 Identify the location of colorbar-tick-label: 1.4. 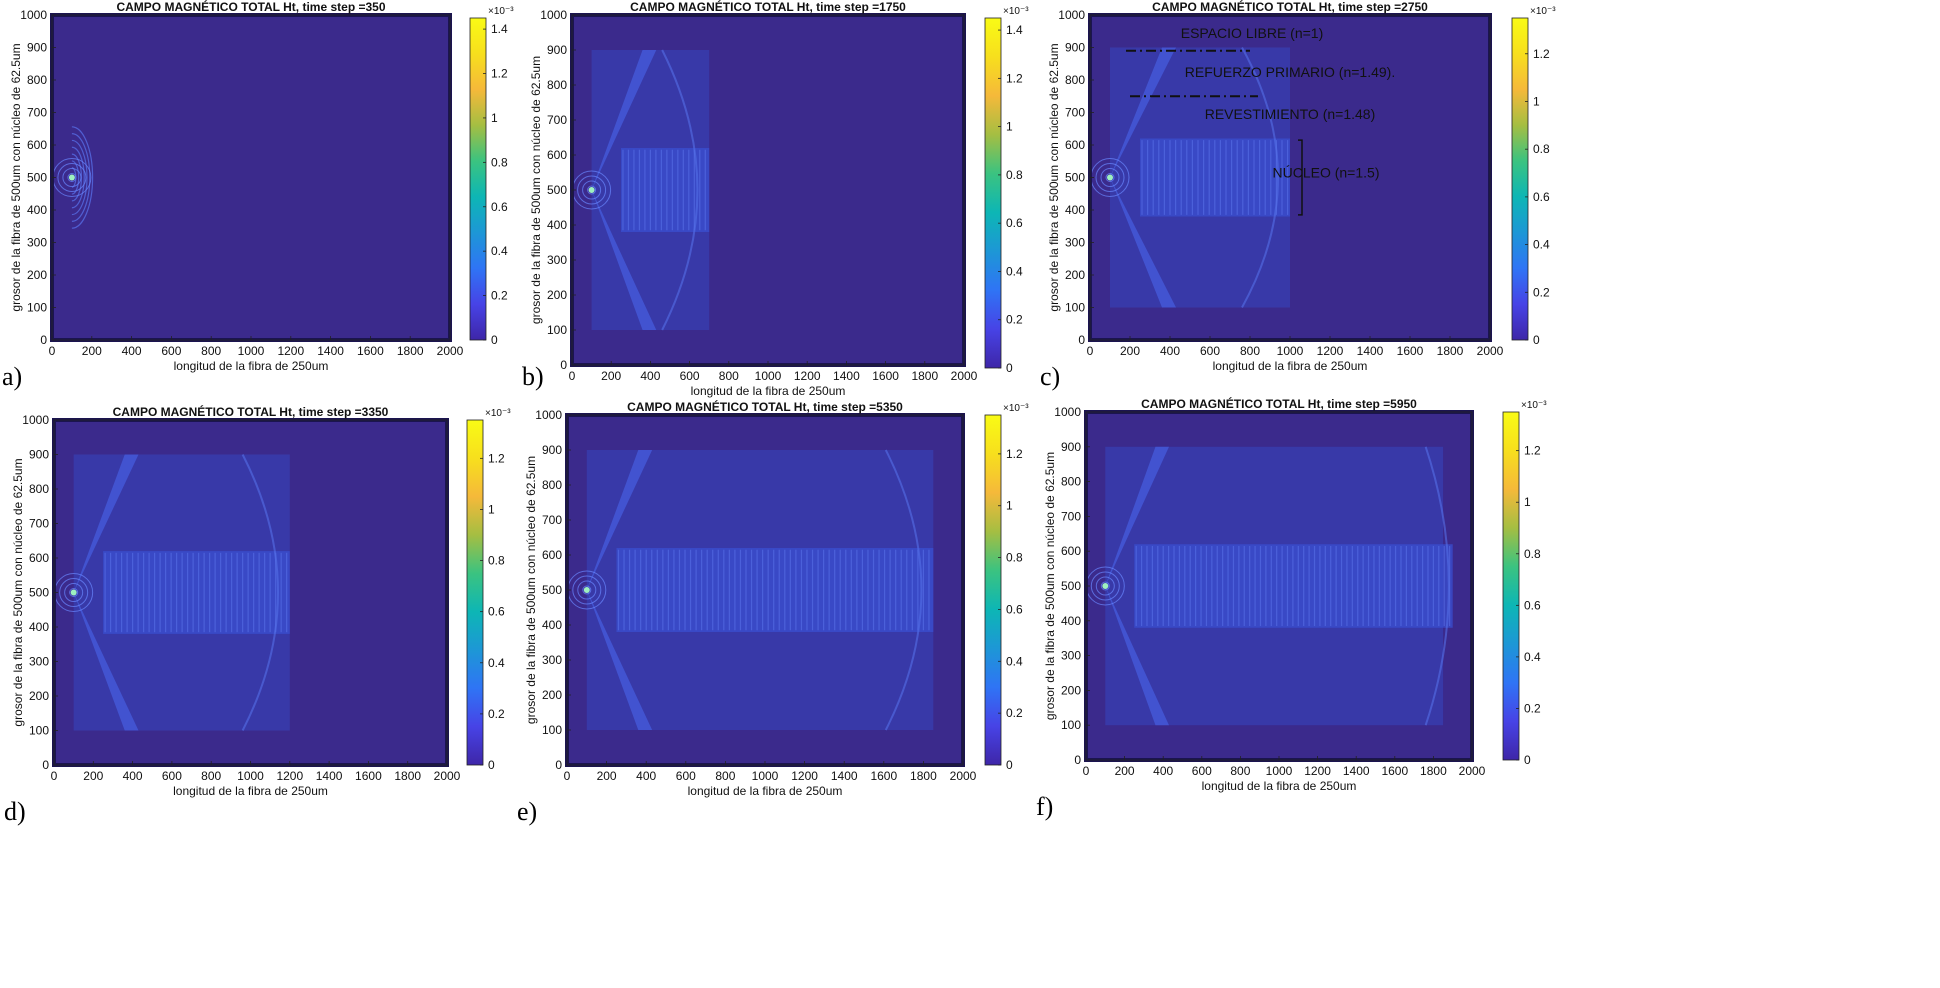
(1014, 30).